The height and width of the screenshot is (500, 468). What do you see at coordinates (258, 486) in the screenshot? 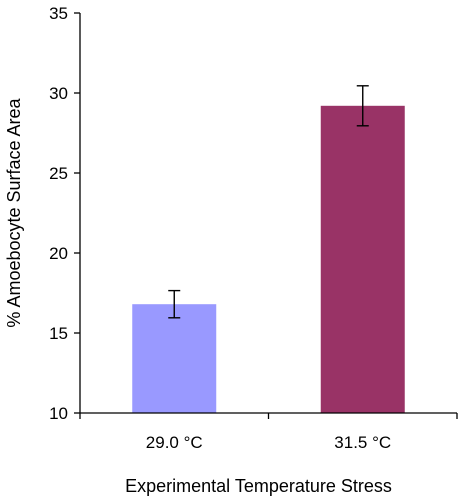
I see `x-axis-label: Experimental Temperature Stress` at bounding box center [258, 486].